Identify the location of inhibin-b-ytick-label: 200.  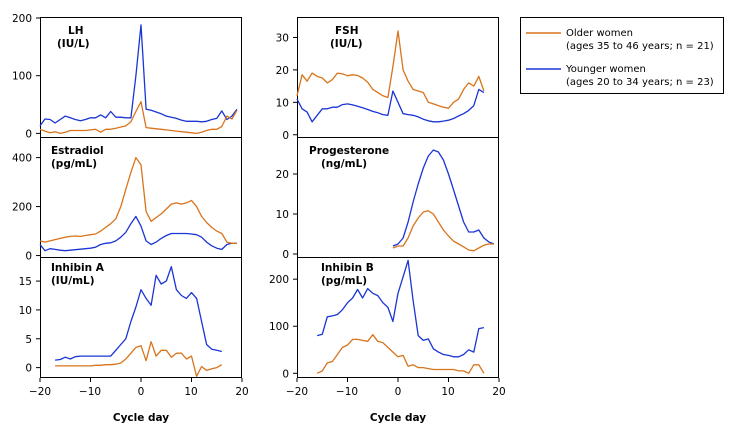
(279, 280).